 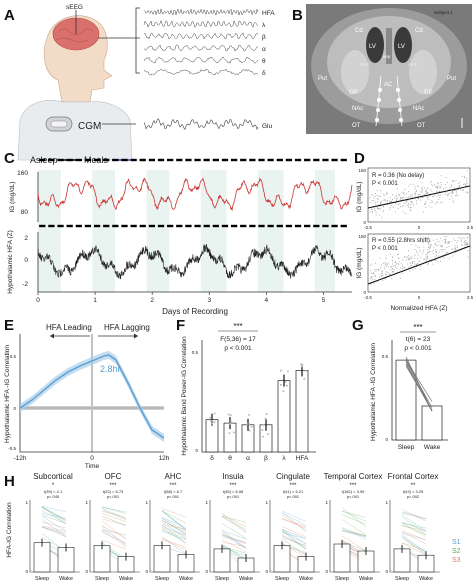 I want to click on f-xtick-5: HFA, so click(x=302, y=458).